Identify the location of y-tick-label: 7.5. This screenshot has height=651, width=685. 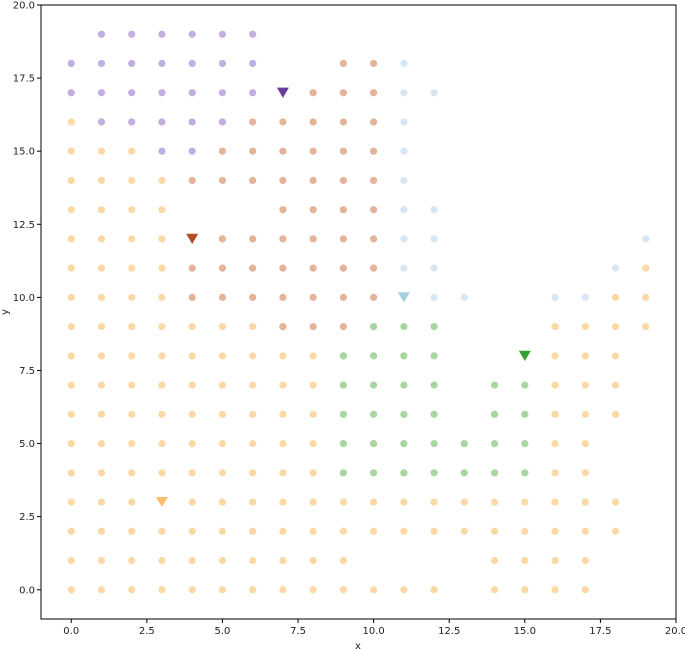
(27, 371).